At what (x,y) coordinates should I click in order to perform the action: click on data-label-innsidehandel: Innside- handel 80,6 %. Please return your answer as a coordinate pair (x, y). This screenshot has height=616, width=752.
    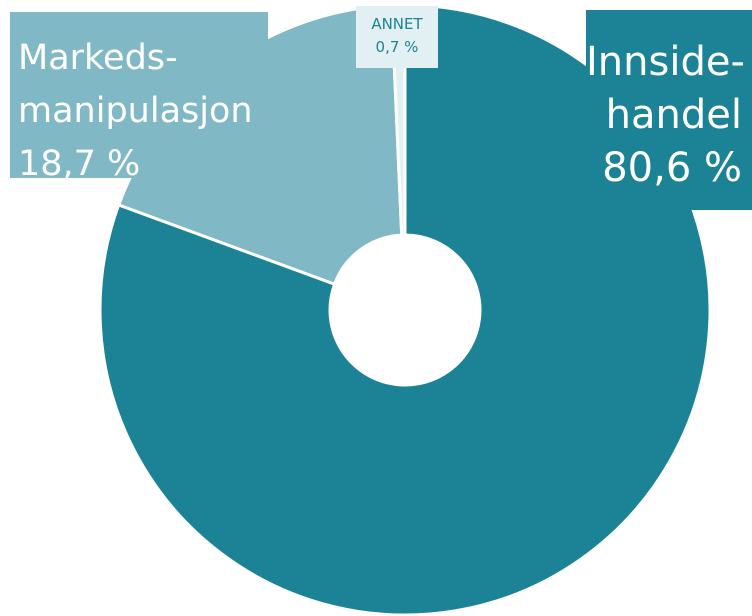
    Looking at the image, I should click on (669, 110).